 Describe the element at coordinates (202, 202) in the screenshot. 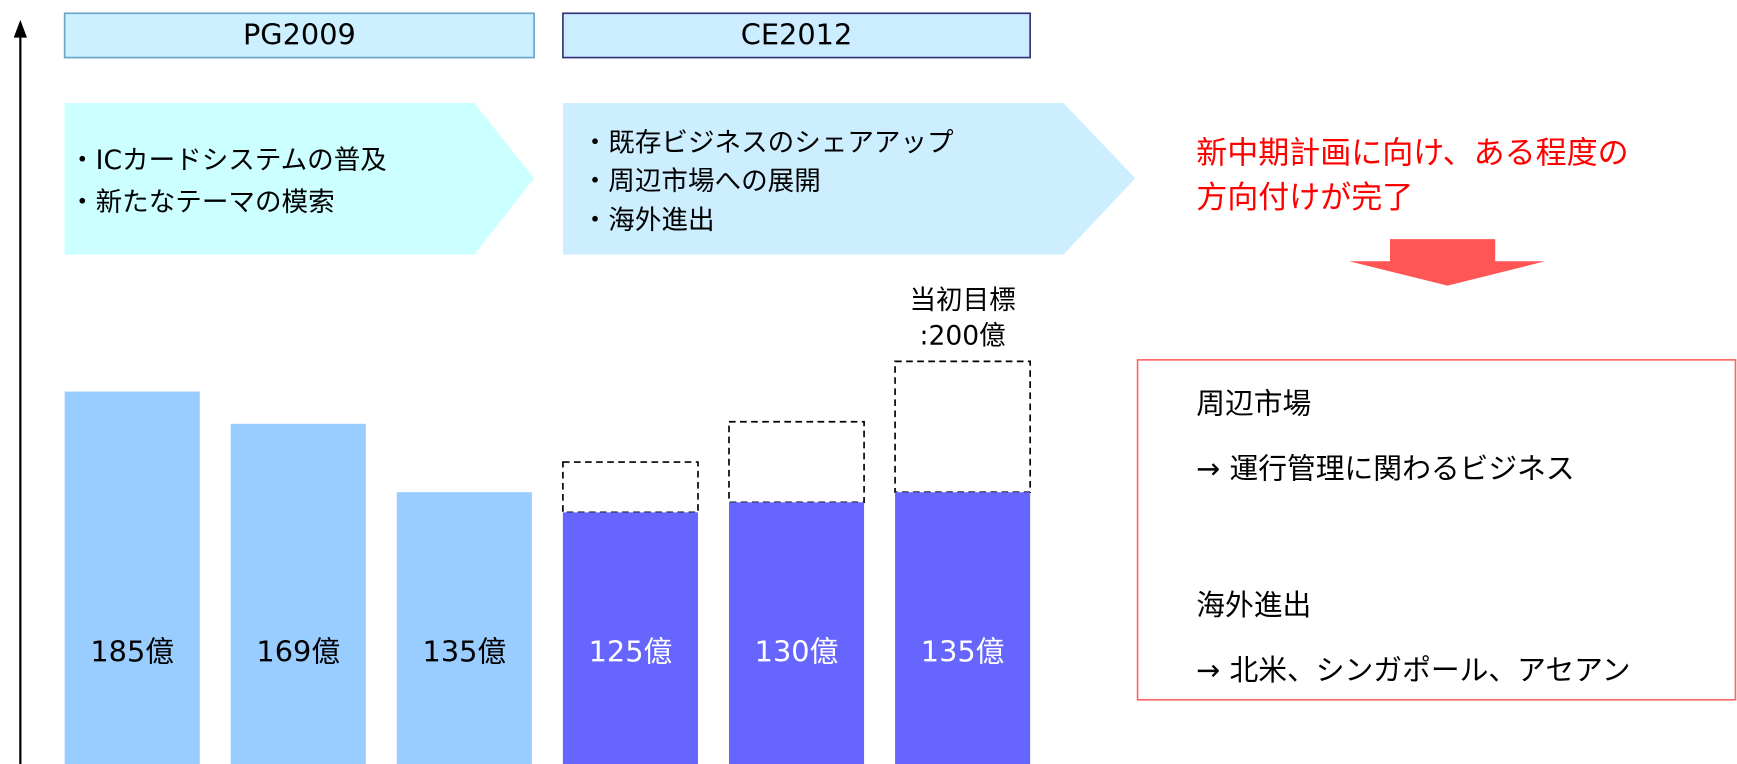

I see `bullet: ・新たなテーマの模索` at that location.